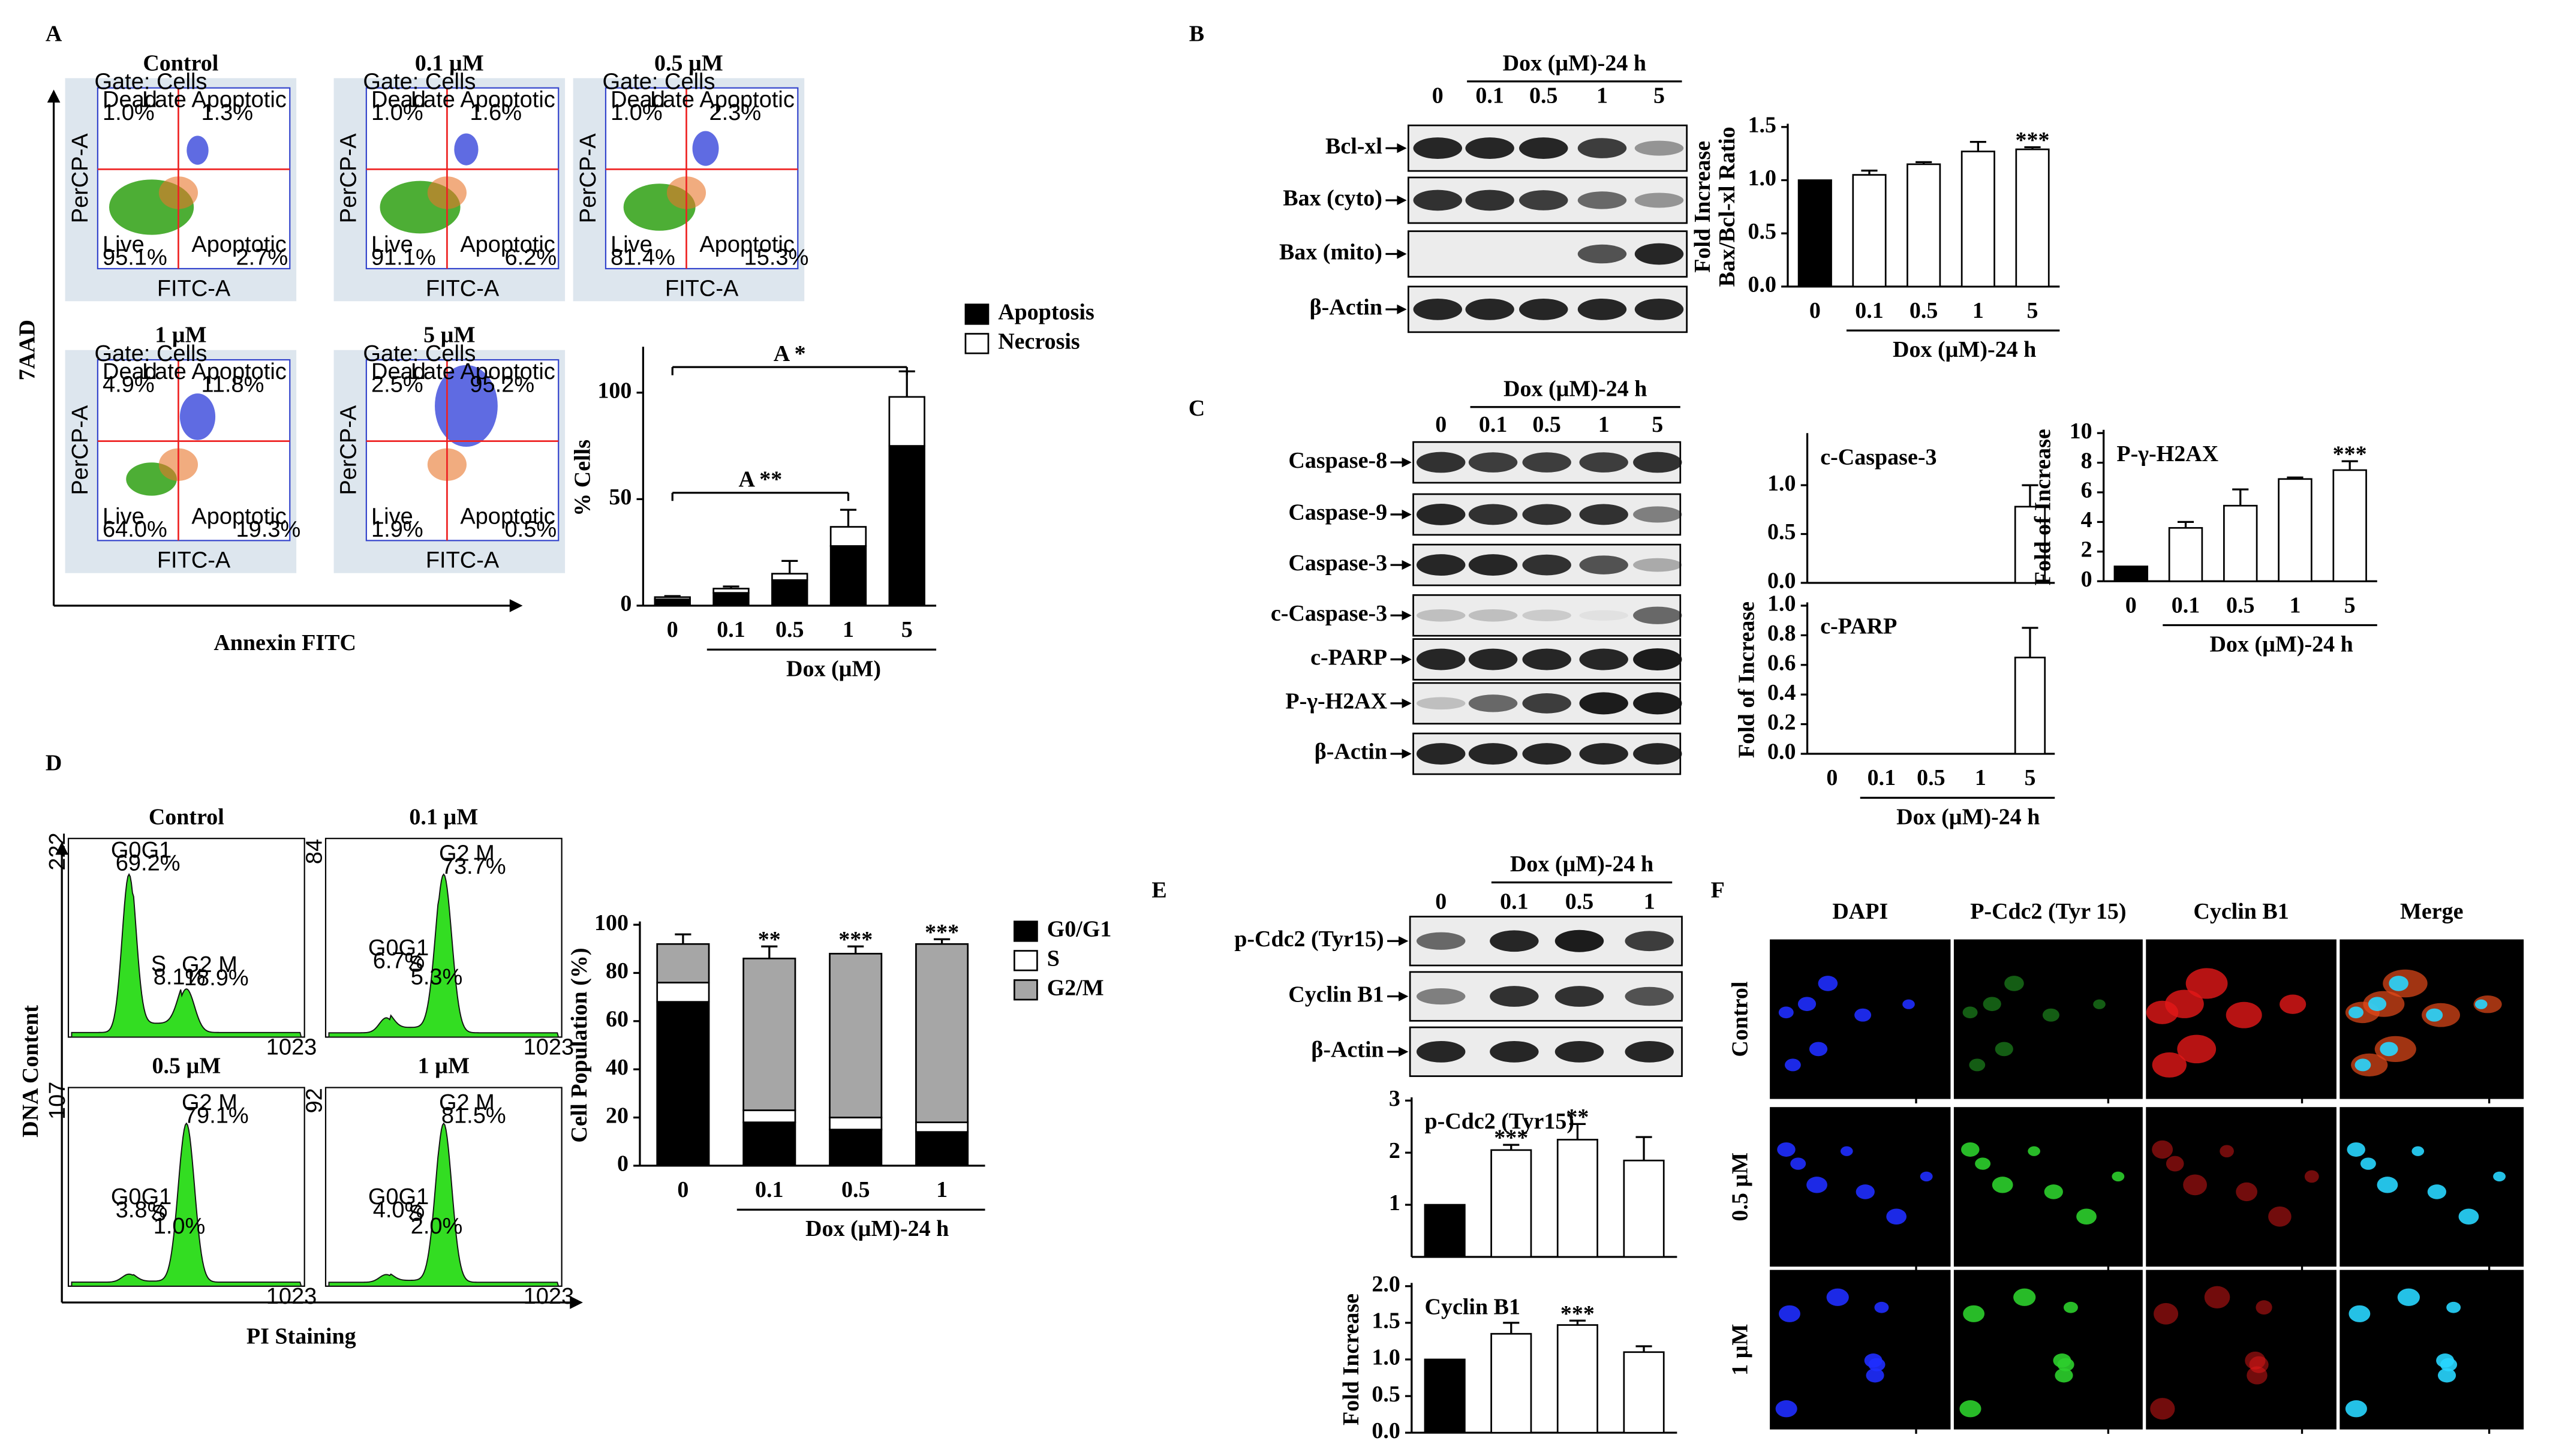 The height and width of the screenshot is (1456, 2553). What do you see at coordinates (1197, 408) in the screenshot?
I see `panel-label: C` at bounding box center [1197, 408].